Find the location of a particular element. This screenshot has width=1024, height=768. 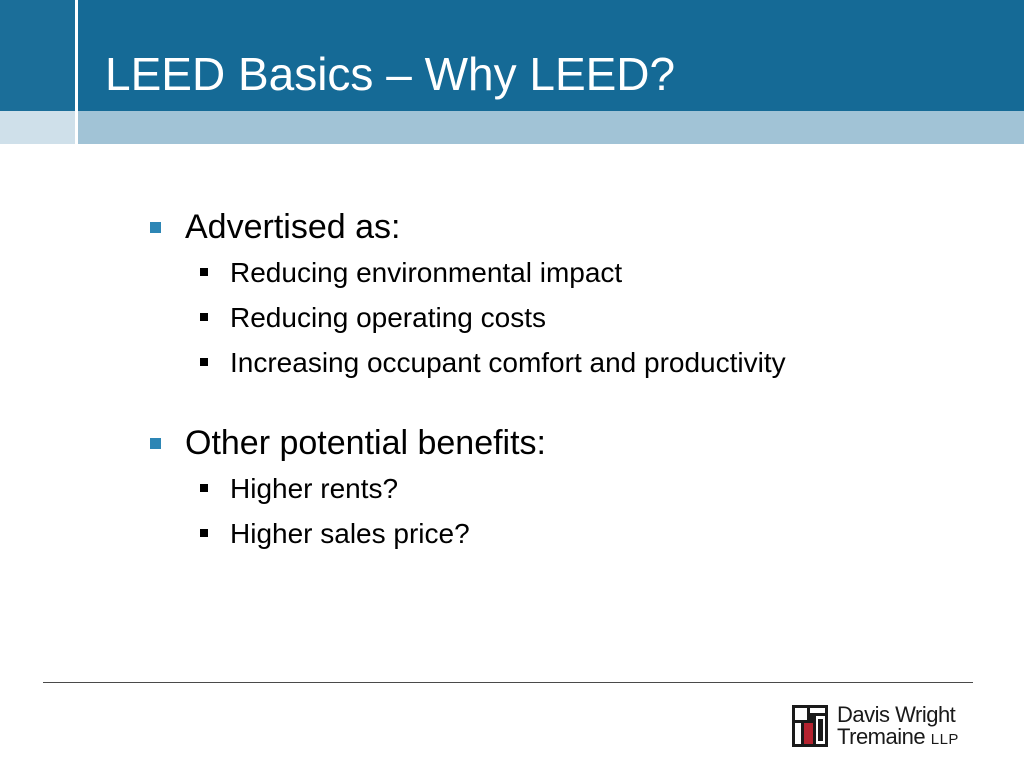

logo-suffix: LLP is located at coordinates (944, 739).